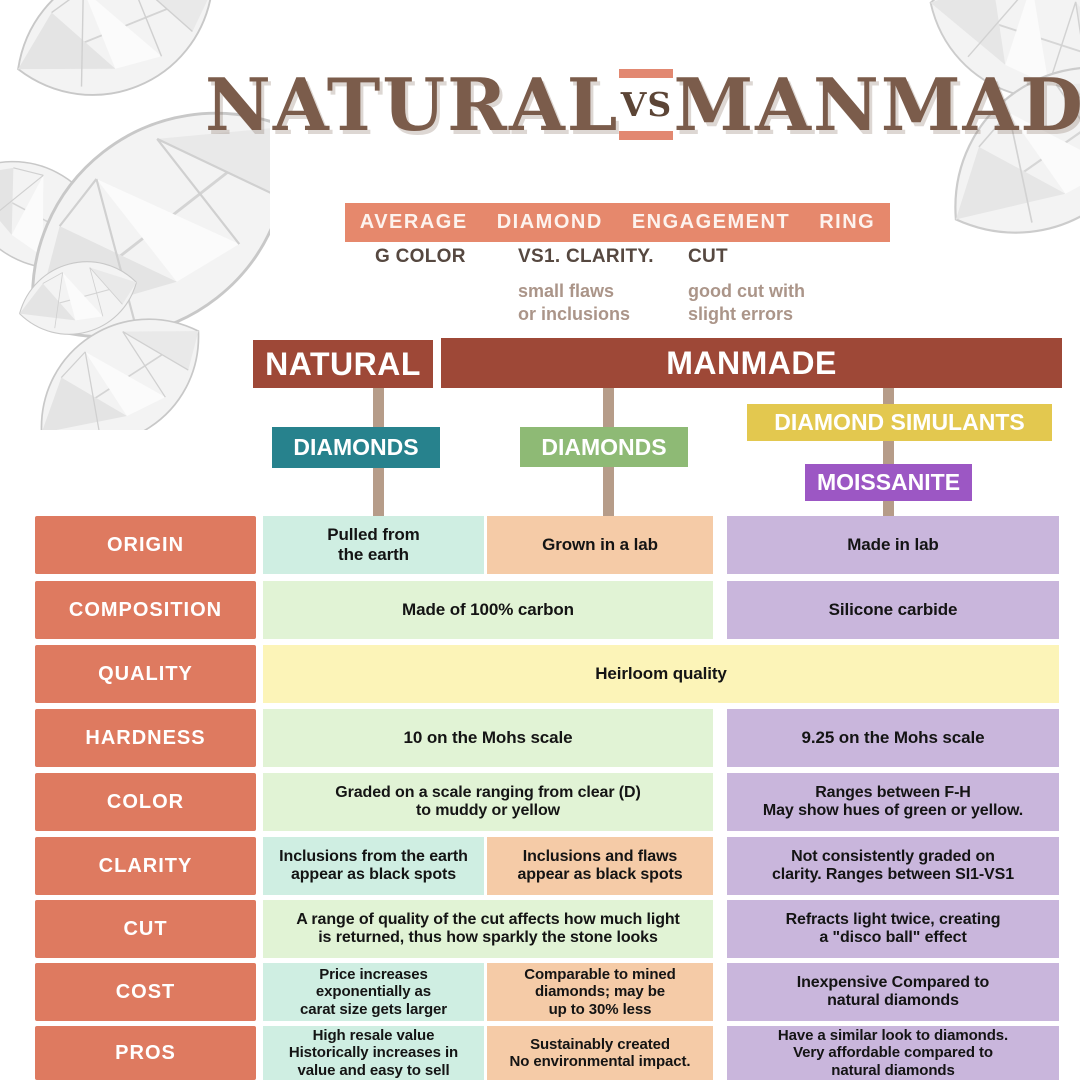 The width and height of the screenshot is (1080, 1080). What do you see at coordinates (145, 866) in the screenshot?
I see `row-label: CLARITY` at bounding box center [145, 866].